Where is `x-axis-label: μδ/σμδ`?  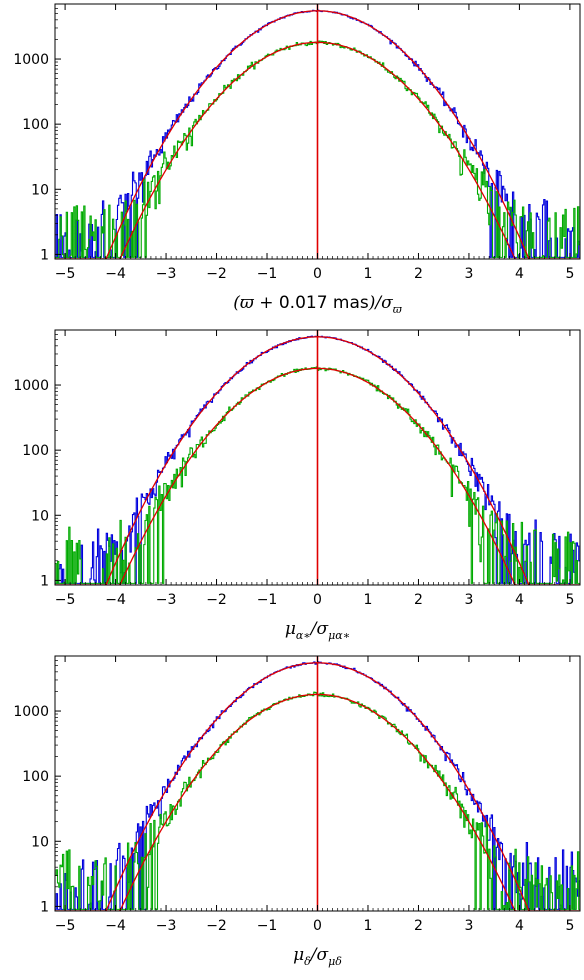
x-axis-label: μδ/σμδ is located at coordinates (317, 956).